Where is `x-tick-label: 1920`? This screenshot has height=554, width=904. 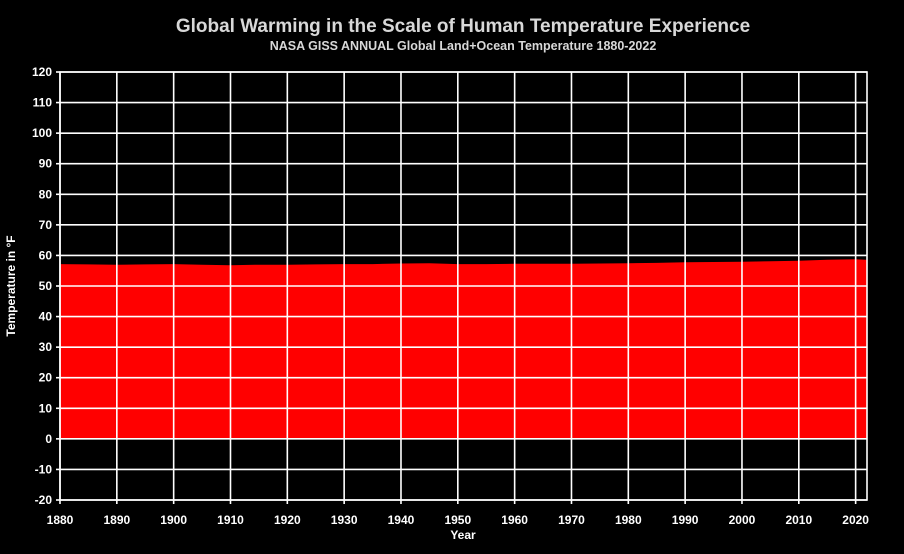 x-tick-label: 1920 is located at coordinates (287, 520).